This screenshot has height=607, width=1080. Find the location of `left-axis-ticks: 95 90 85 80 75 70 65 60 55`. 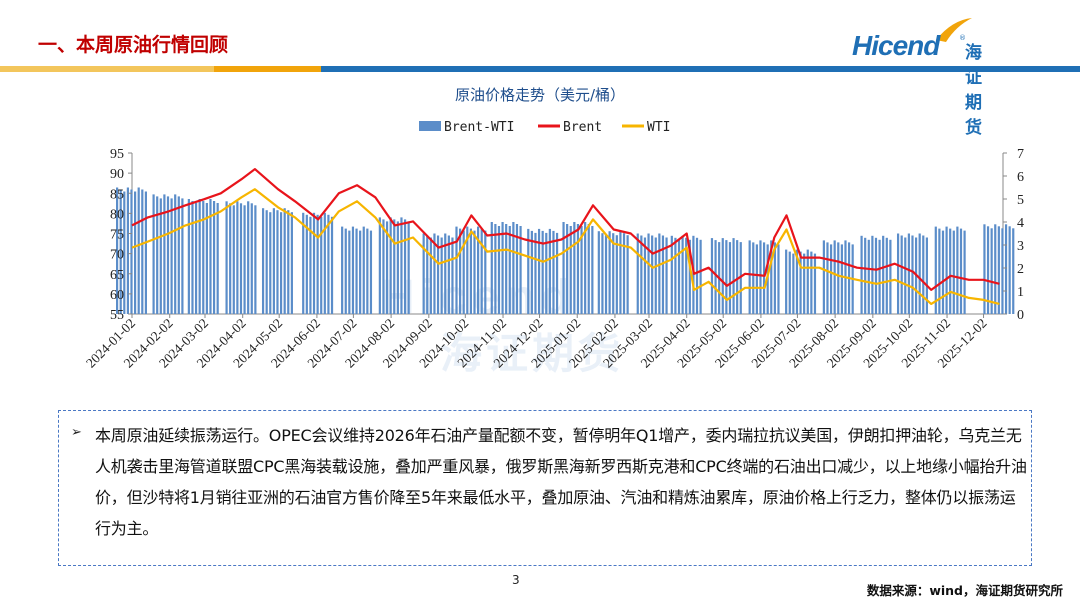

left-axis-ticks: 95 90 85 80 75 70 65 60 55 is located at coordinates (121, 235).